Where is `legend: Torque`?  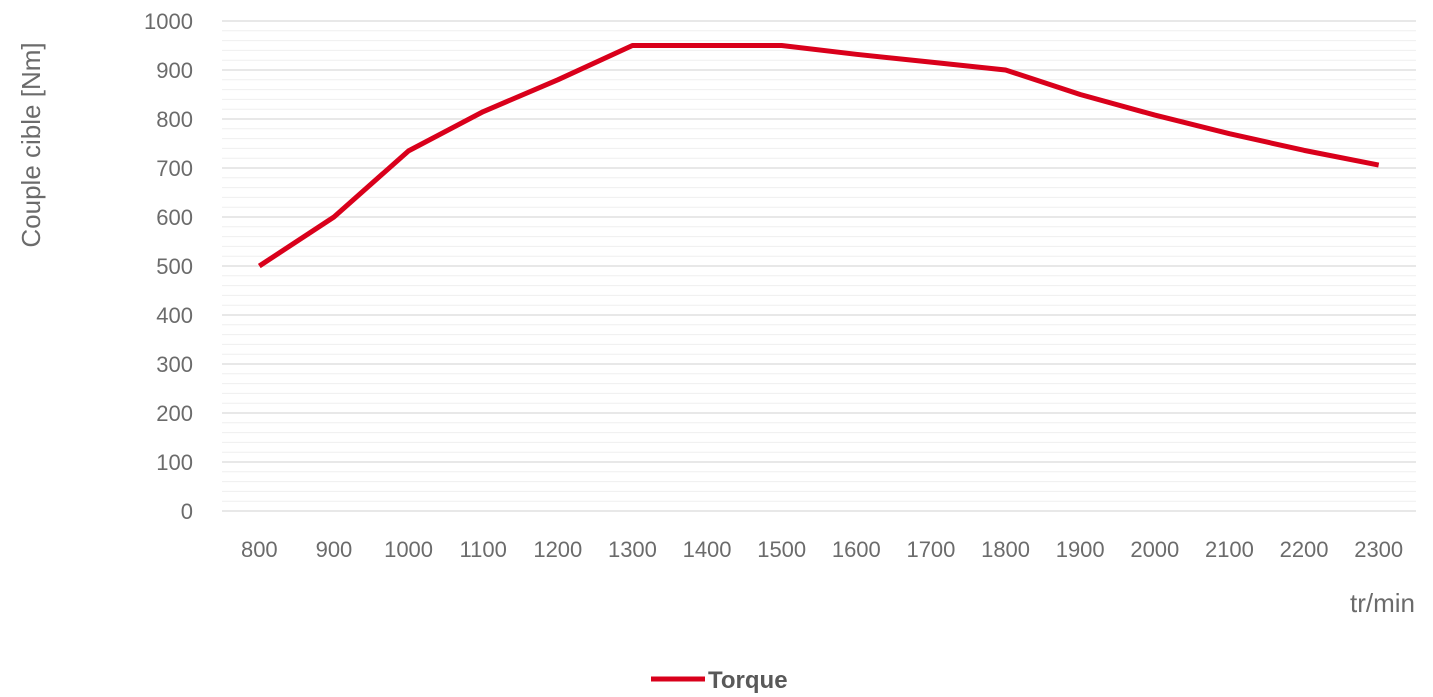 legend: Torque is located at coordinates (719, 680).